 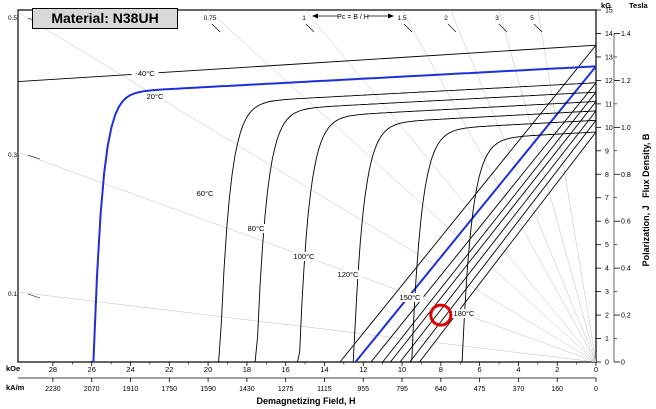 I want to click on pc-left-tick-label: 0.5, so click(x=12, y=18).